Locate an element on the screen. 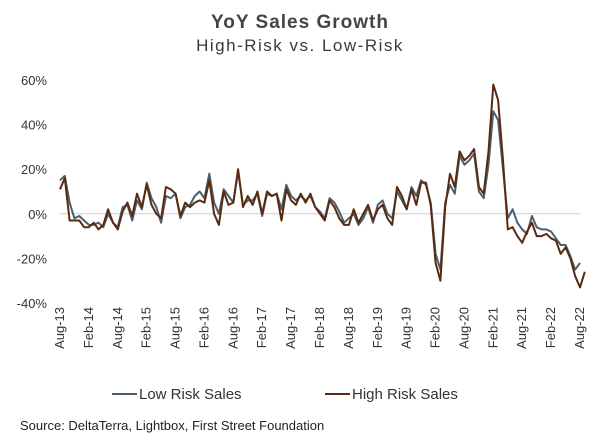  x-tick-label: Feb-17 is located at coordinates (261, 327).